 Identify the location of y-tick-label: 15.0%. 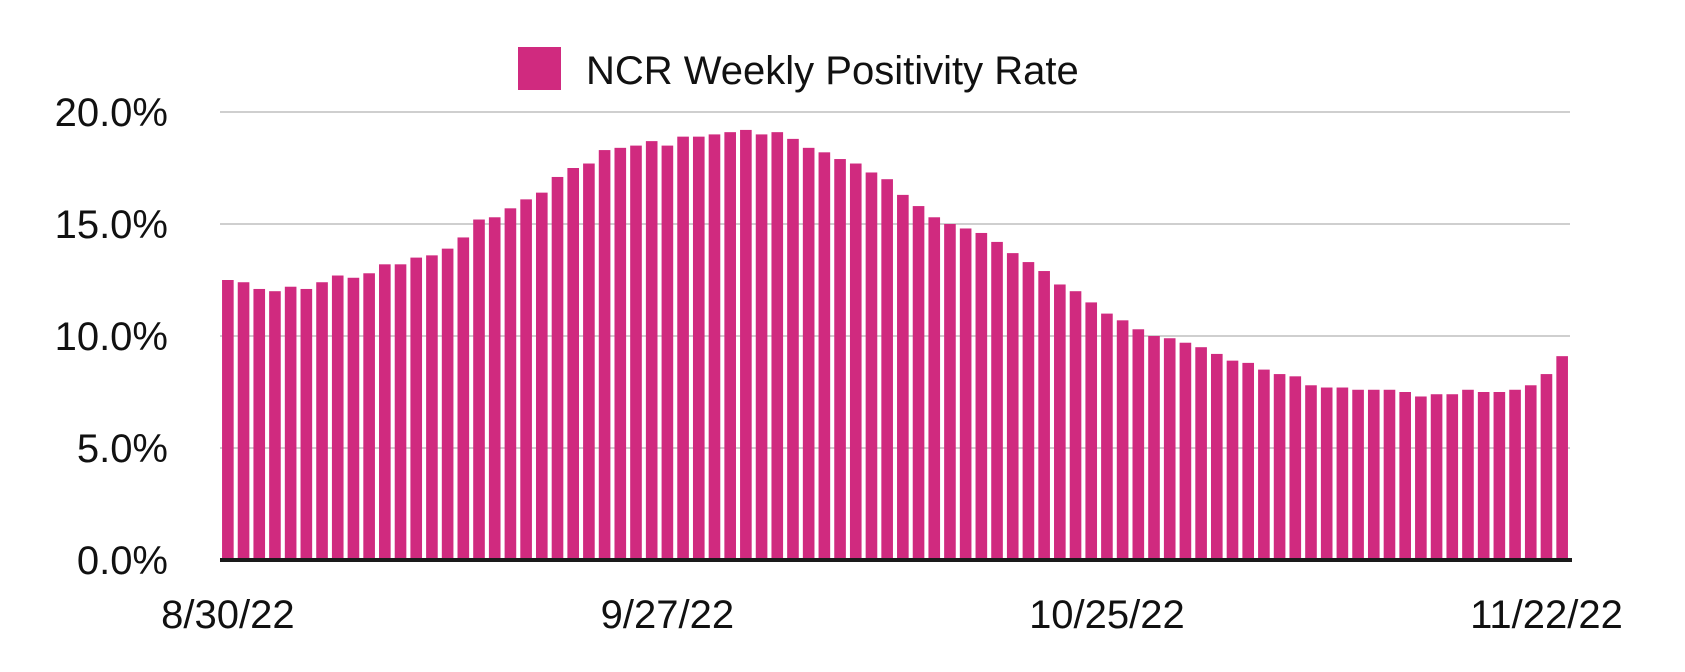
(111, 225).